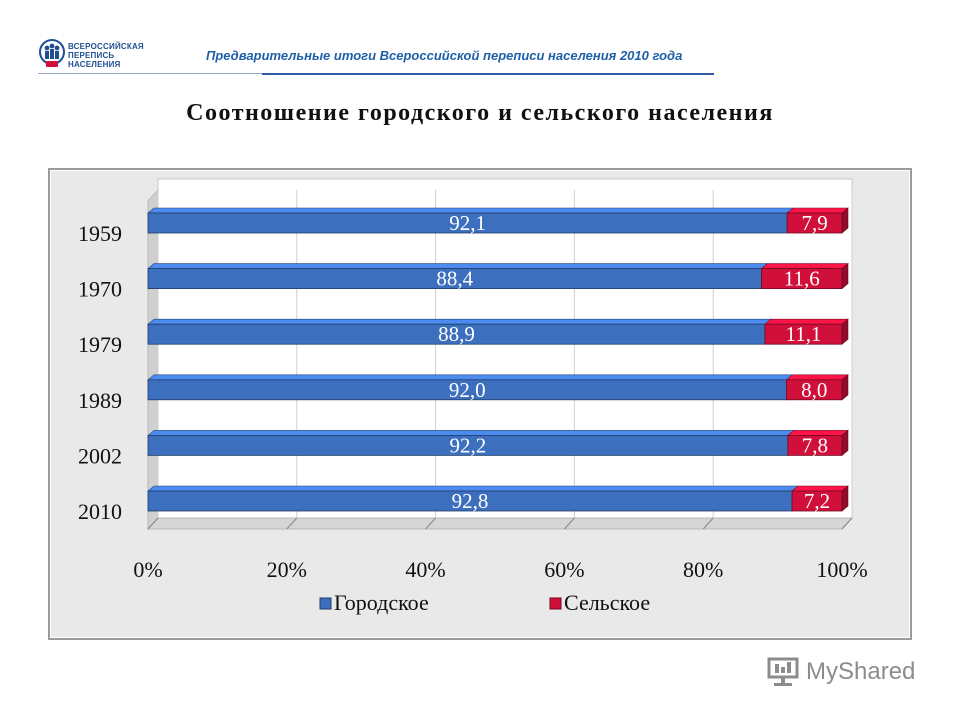  What do you see at coordinates (564, 569) in the screenshot?
I see `x-tick-label: 60%` at bounding box center [564, 569].